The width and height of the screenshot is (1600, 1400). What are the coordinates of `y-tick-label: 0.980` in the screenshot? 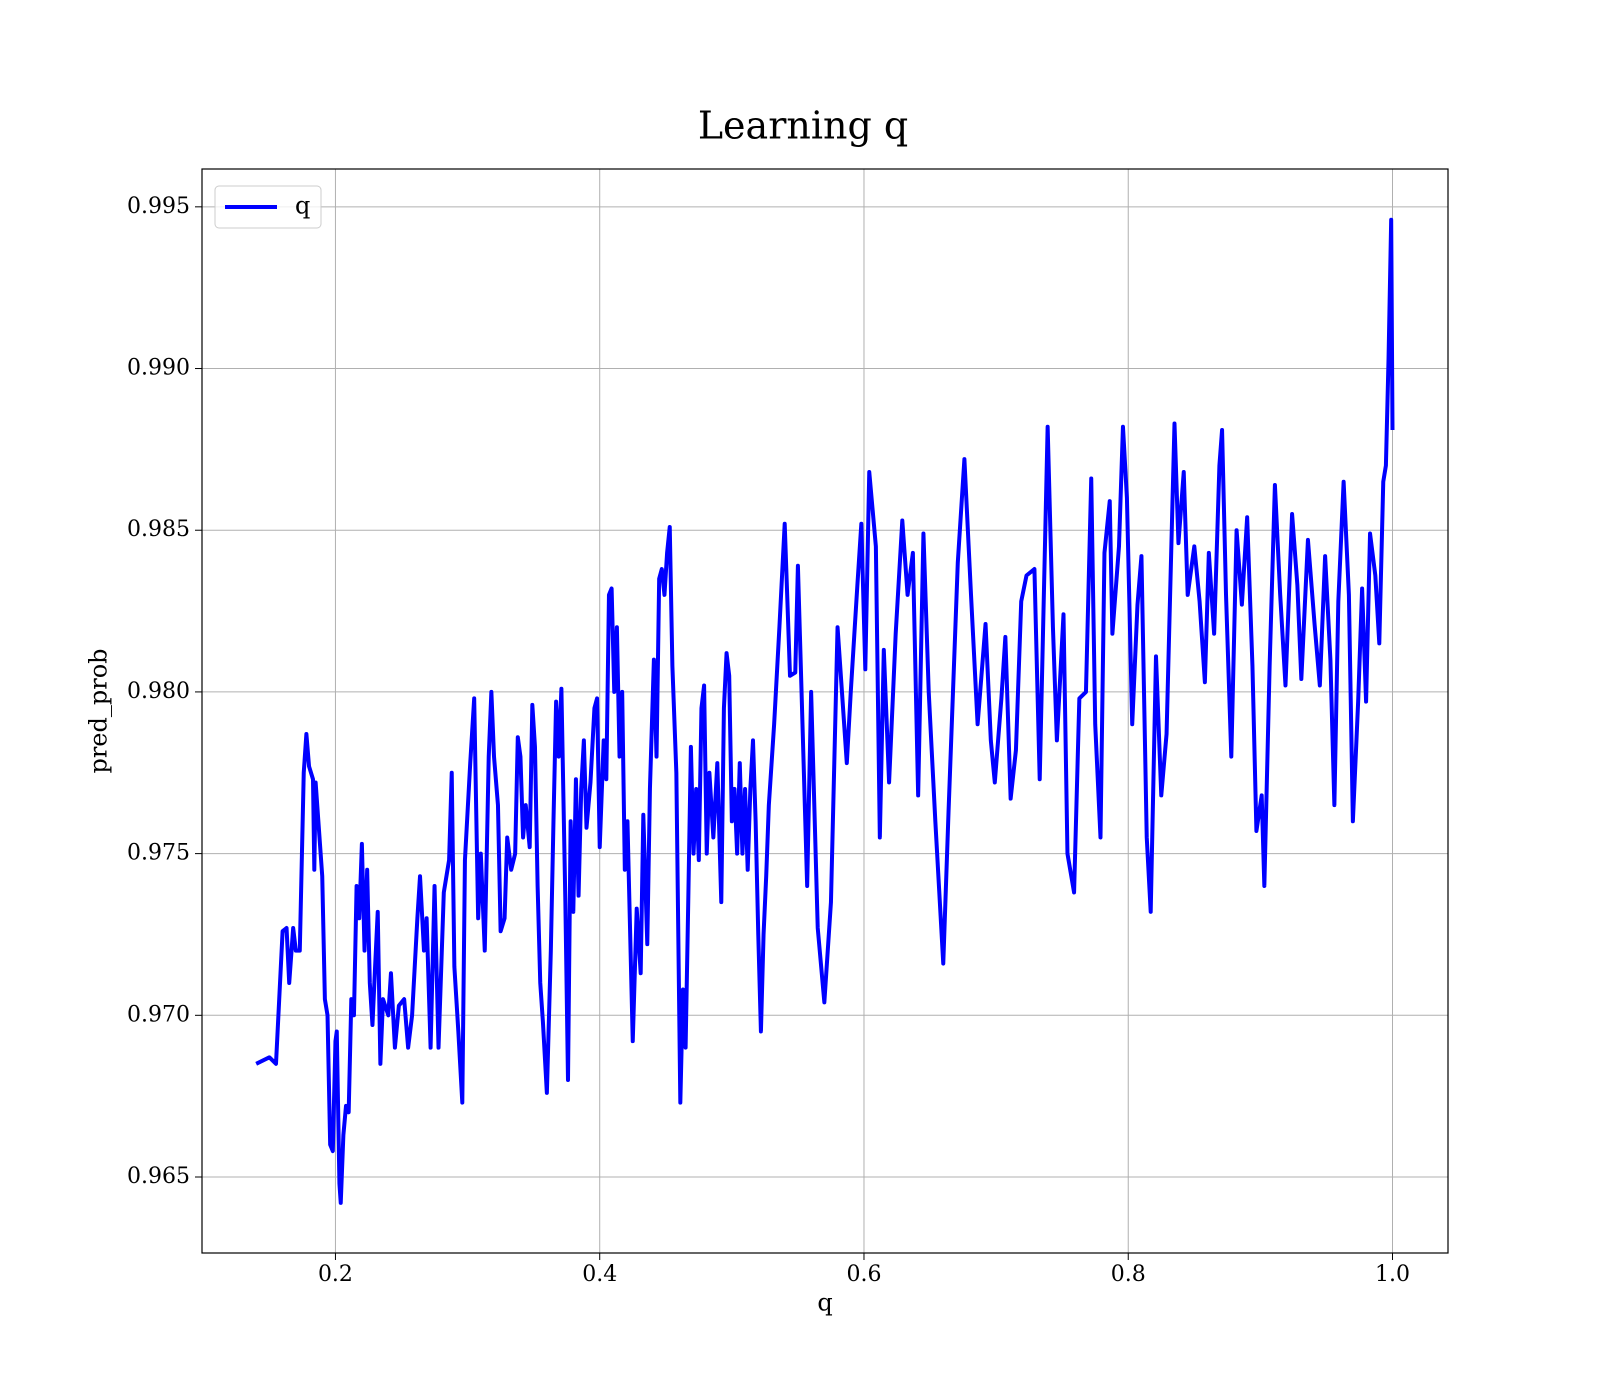 It's located at (158, 691).